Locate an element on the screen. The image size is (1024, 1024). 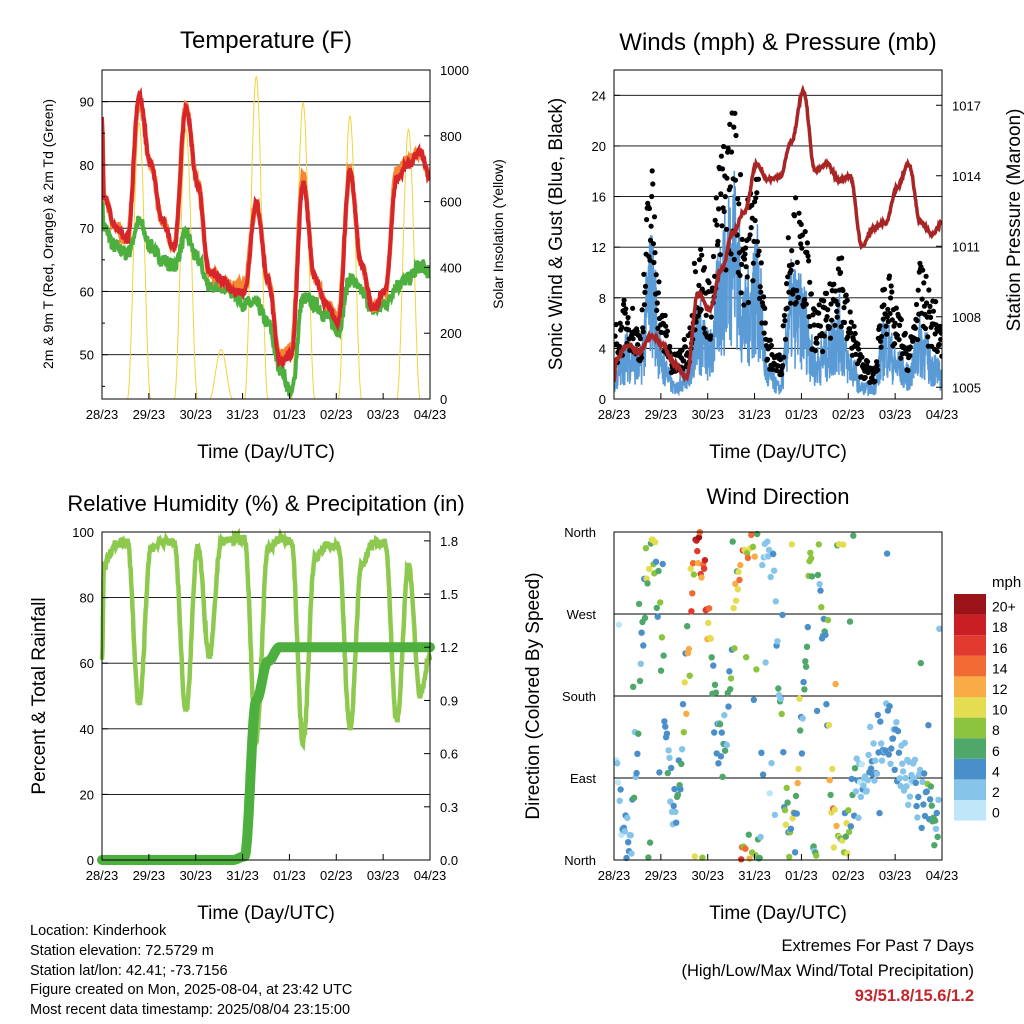
winds-xtick-label: 31/23 is located at coordinates (754, 414).